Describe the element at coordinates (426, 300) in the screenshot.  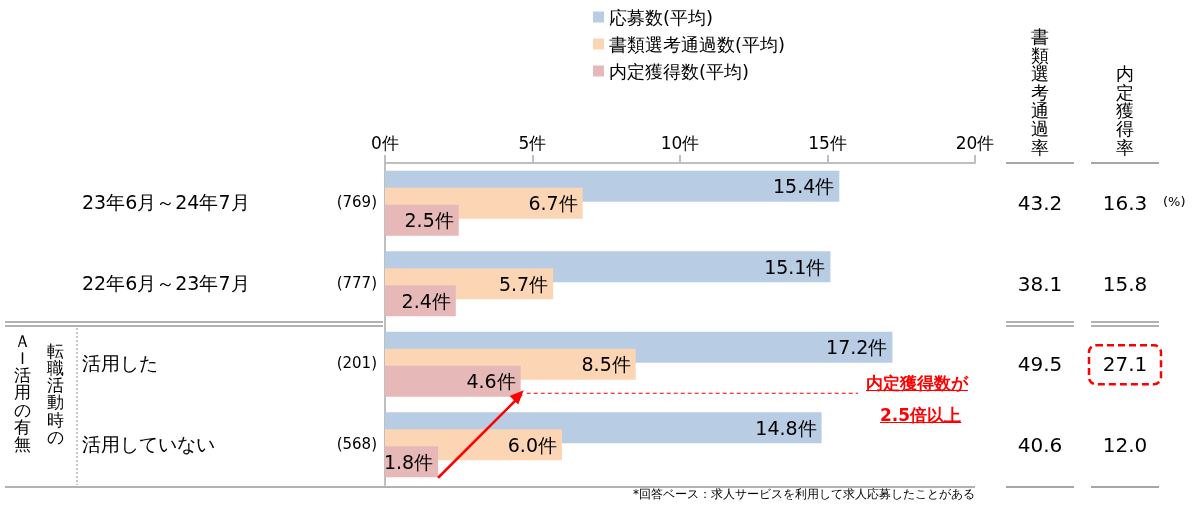
I see `data-label: 2.4件` at that location.